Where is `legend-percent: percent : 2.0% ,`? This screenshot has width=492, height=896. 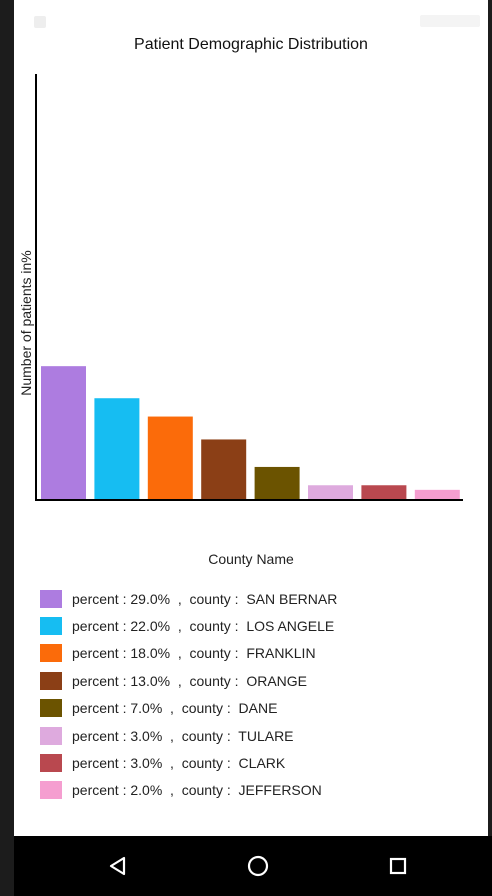 legend-percent: percent : 2.0% , is located at coordinates (127, 790).